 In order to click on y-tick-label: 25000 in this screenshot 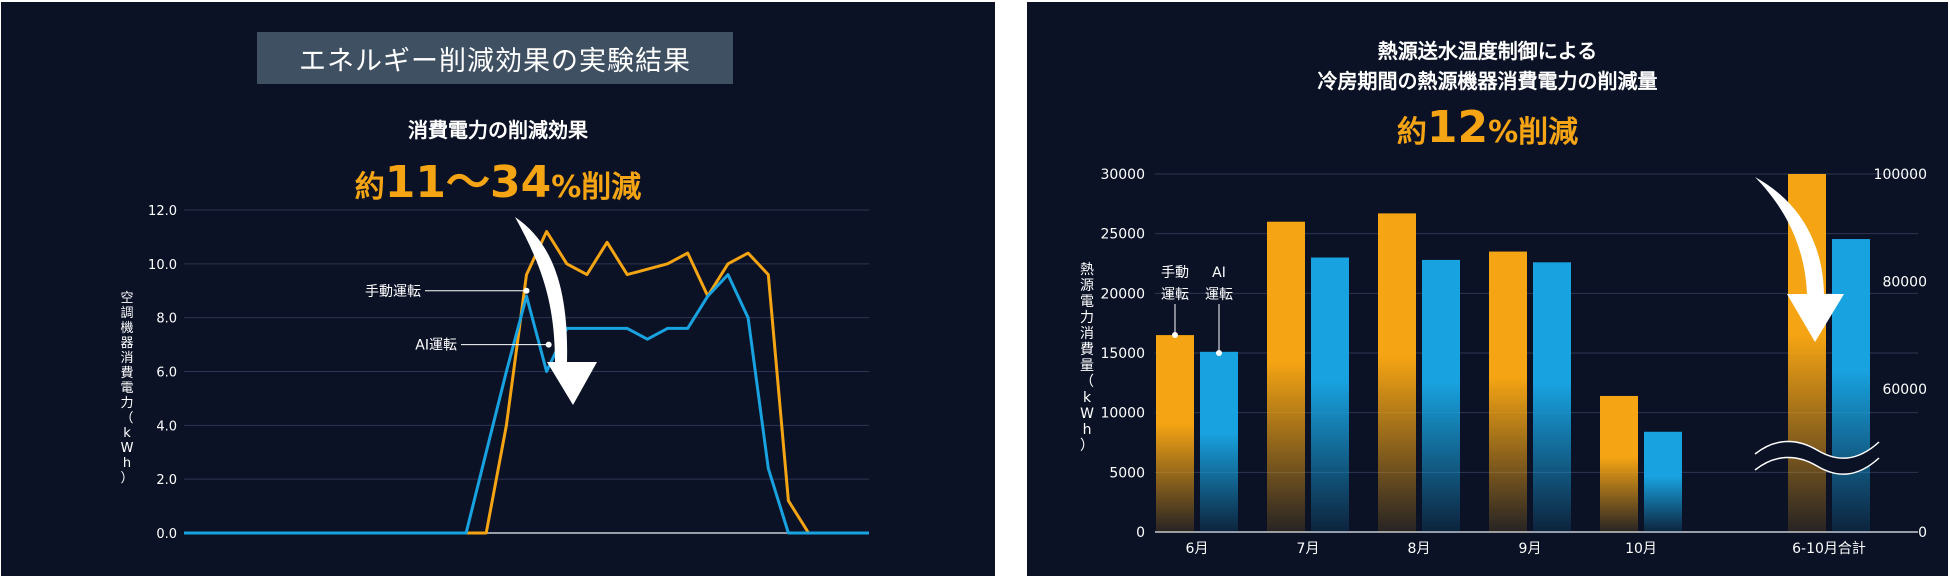, I will do `click(1122, 235)`.